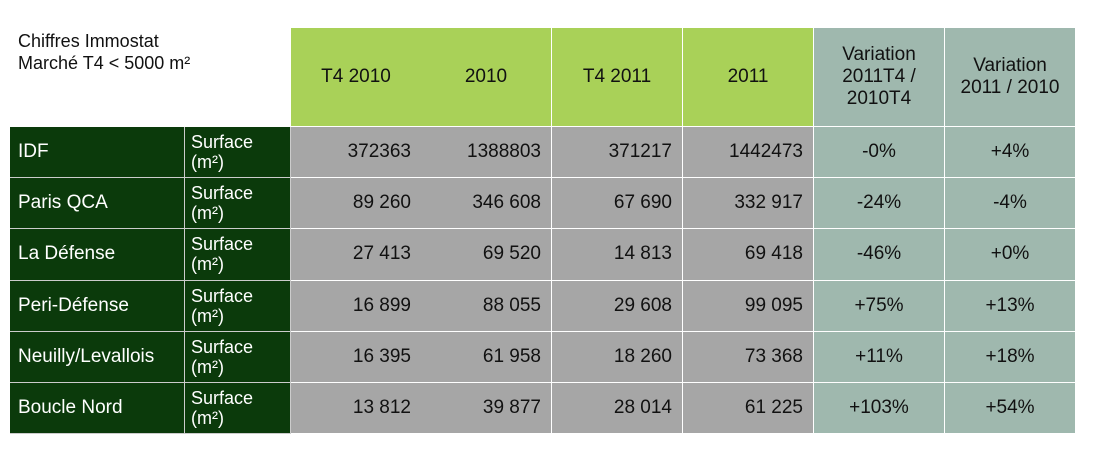 Image resolution: width=1093 pixels, height=451 pixels. I want to click on cell-text: 372363, so click(379, 152).